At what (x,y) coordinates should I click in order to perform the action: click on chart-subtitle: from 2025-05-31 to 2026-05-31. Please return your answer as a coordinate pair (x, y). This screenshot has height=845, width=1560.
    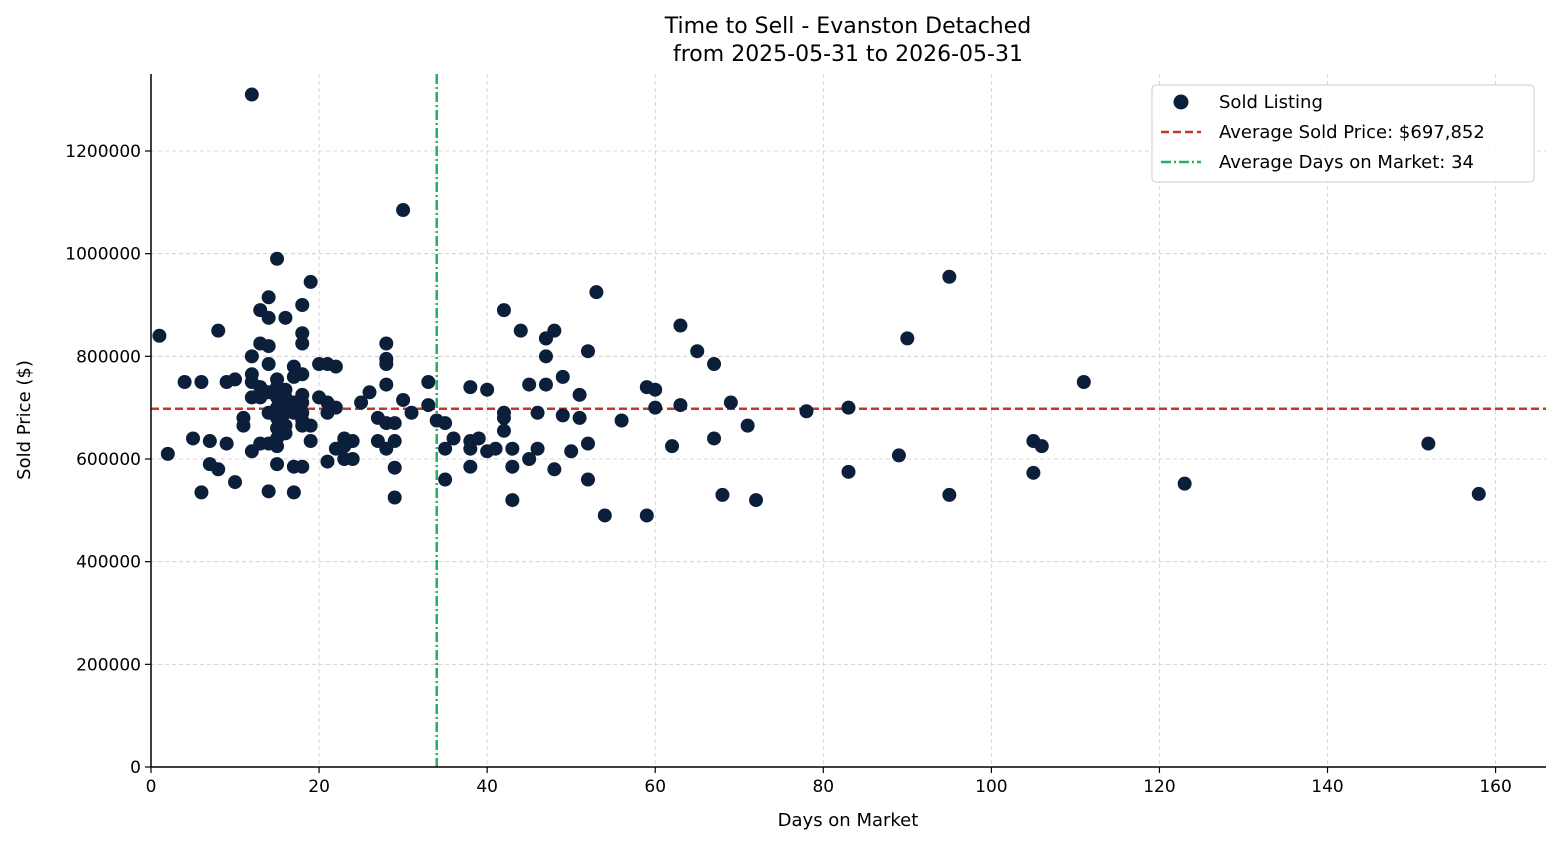
    Looking at the image, I should click on (848, 54).